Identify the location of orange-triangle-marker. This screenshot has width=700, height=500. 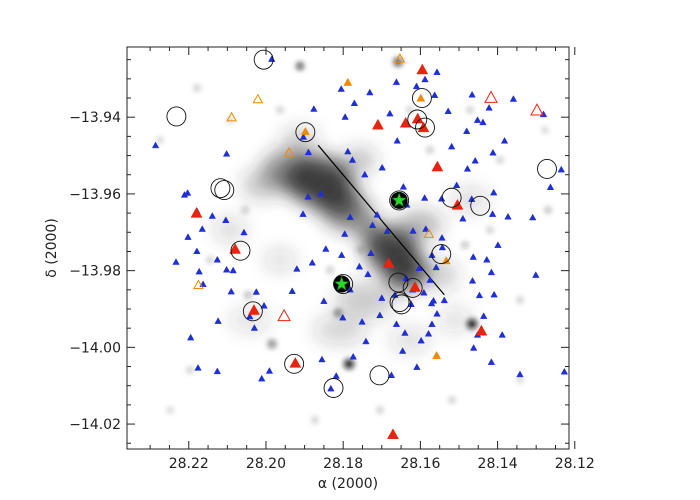
(421, 97).